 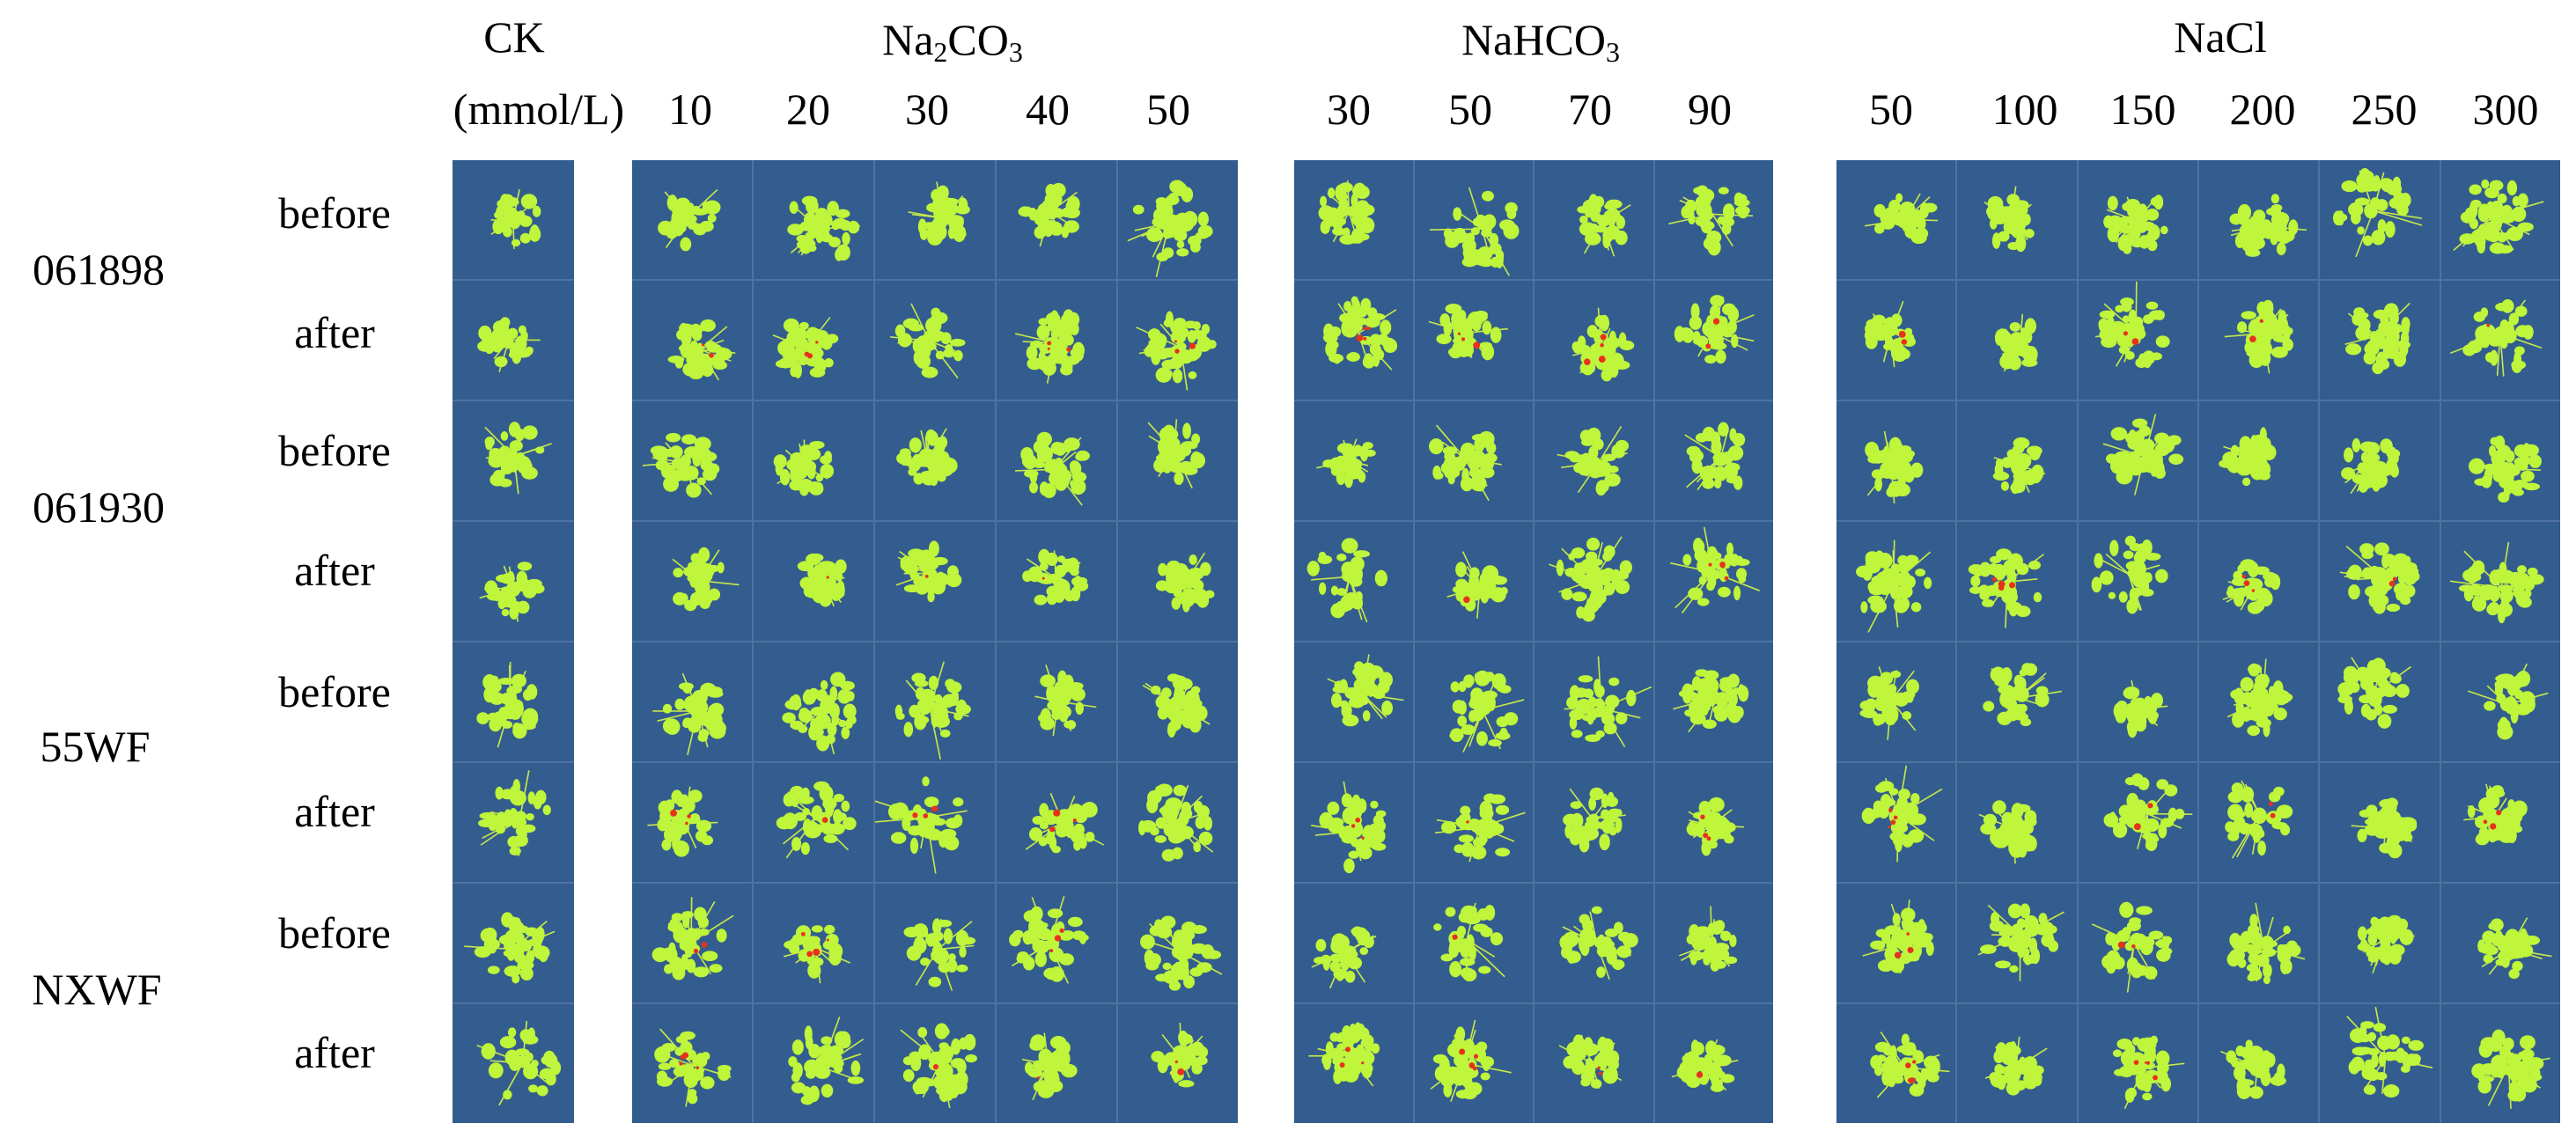 What do you see at coordinates (2384, 109) in the screenshot?
I see `conc-label: 250` at bounding box center [2384, 109].